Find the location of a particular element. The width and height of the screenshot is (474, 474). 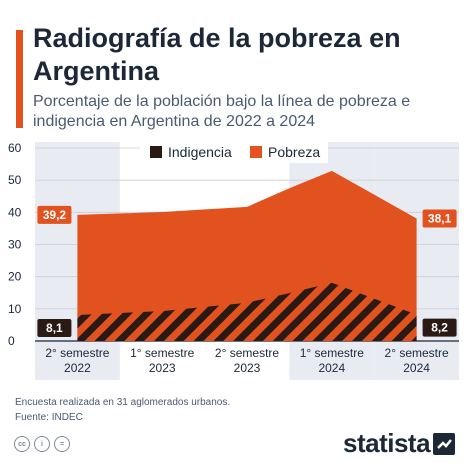

title-accent-bar is located at coordinates (19, 79).